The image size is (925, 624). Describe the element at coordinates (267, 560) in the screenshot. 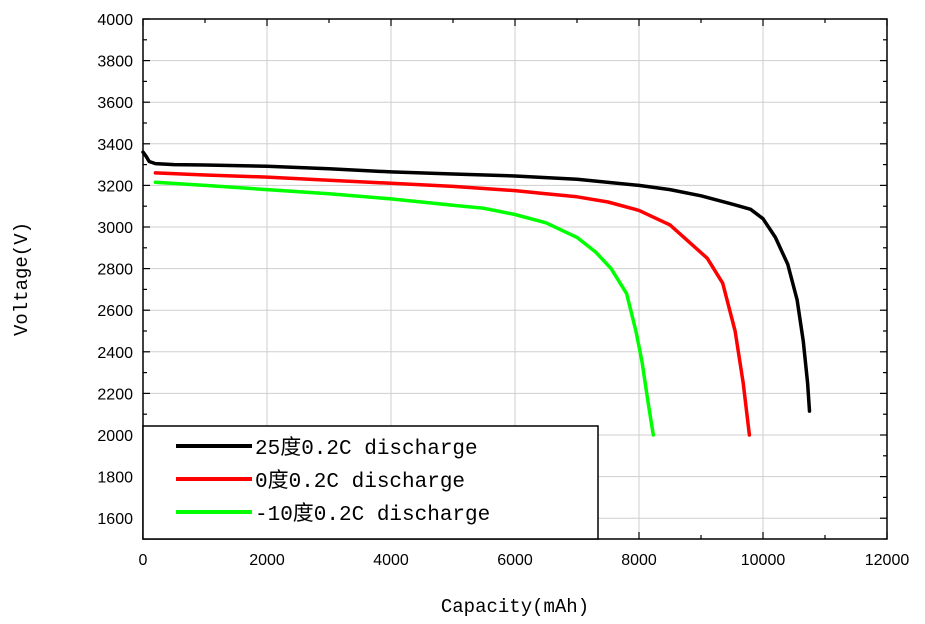

I see `x-tick-label-1: 2000` at that location.